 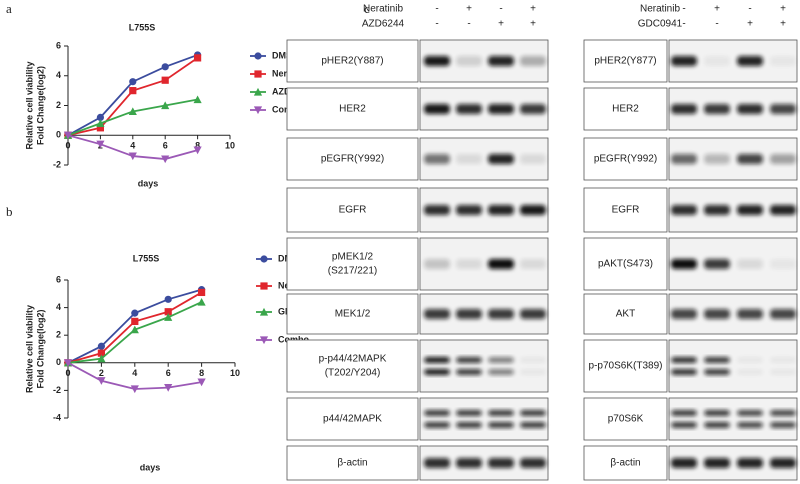 I want to click on legend-label: Combo, so click(x=293, y=339).